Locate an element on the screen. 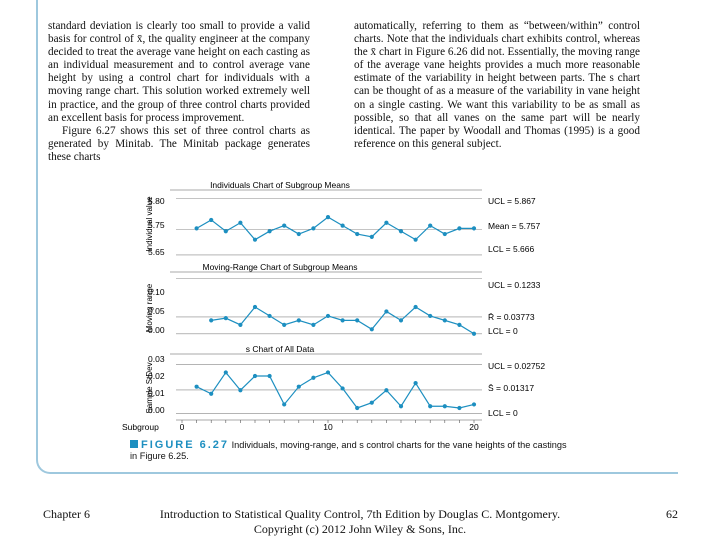 The image size is (720, 540). panel3-ucl-label: UCL = 0.02752 is located at coordinates (516, 366).